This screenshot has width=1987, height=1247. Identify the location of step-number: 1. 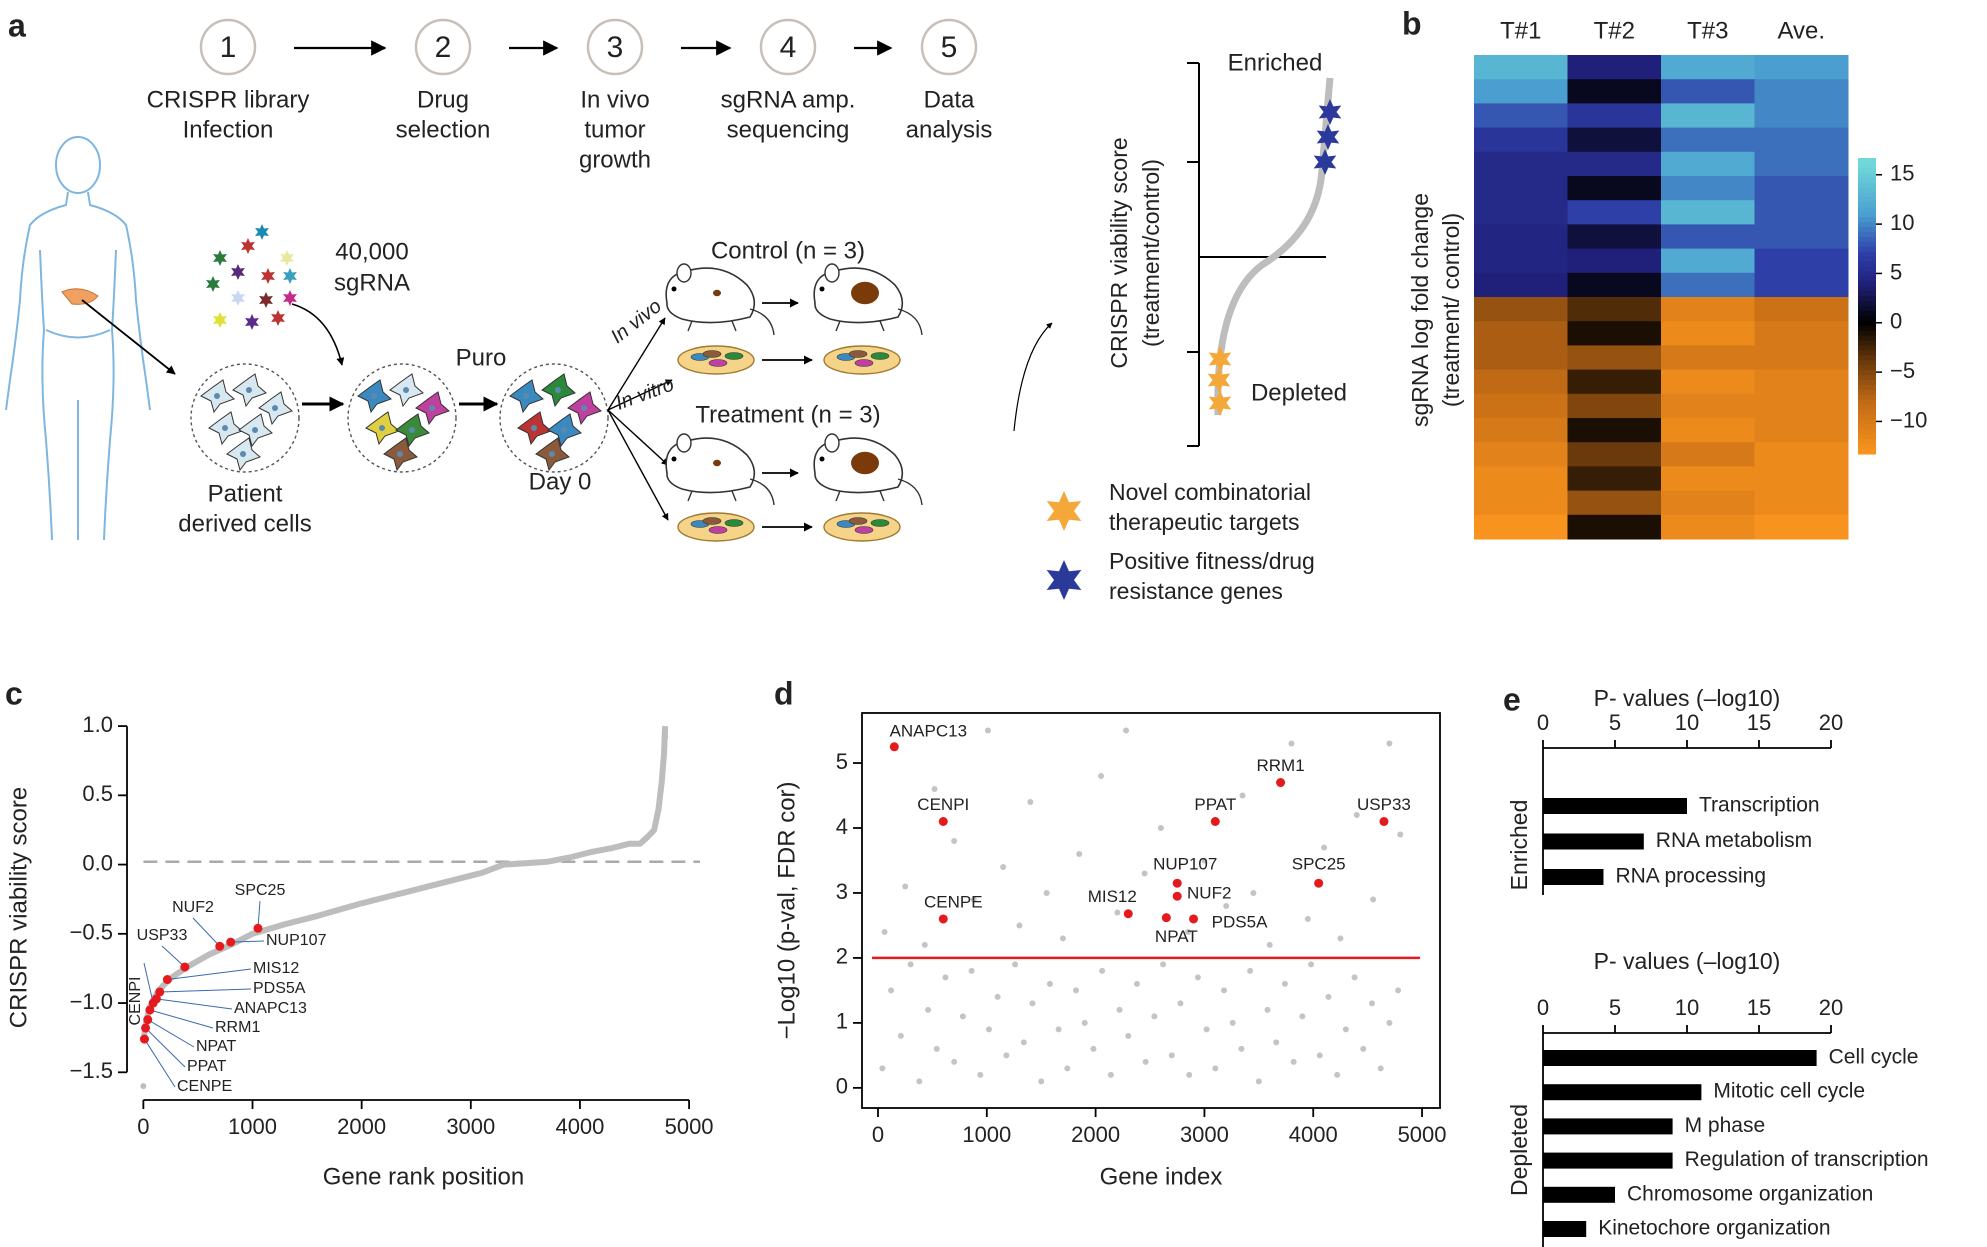
(228, 47).